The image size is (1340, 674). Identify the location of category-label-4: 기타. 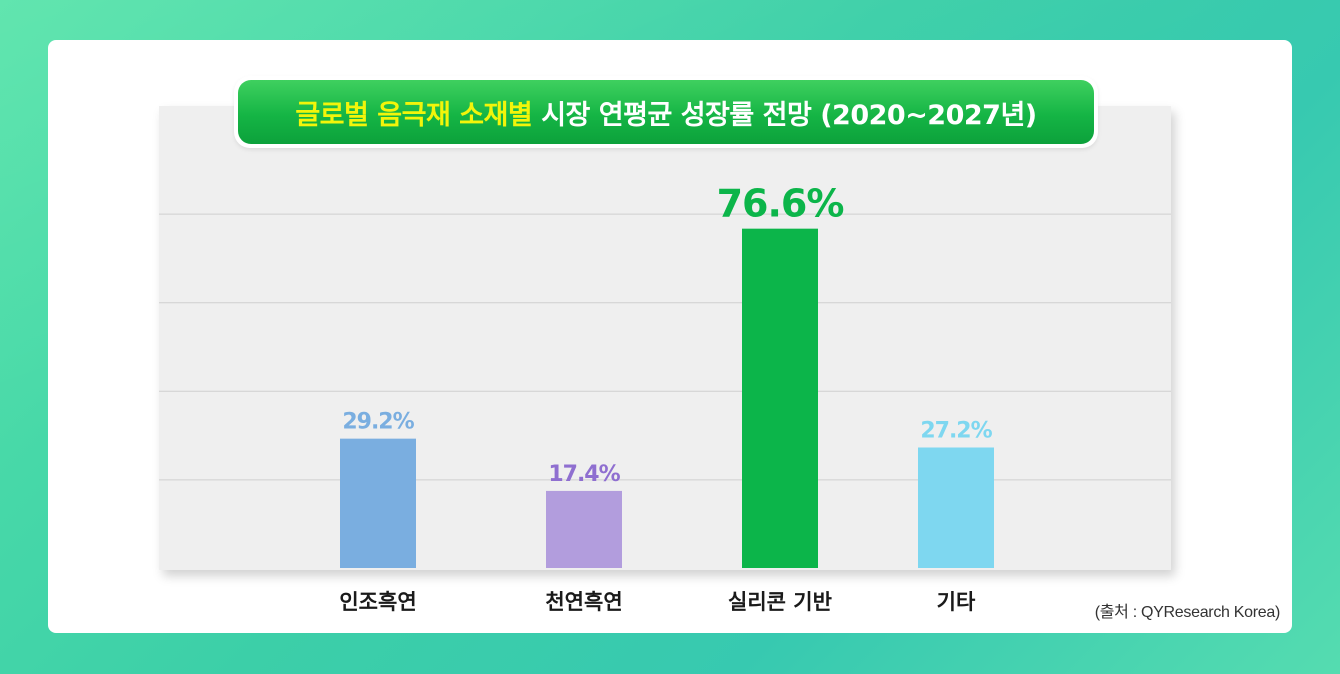
(956, 602).